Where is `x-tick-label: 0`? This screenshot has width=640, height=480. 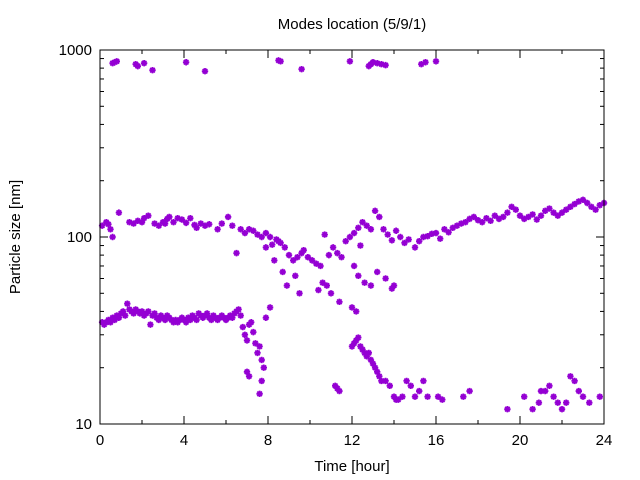 x-tick-label: 0 is located at coordinates (100, 440).